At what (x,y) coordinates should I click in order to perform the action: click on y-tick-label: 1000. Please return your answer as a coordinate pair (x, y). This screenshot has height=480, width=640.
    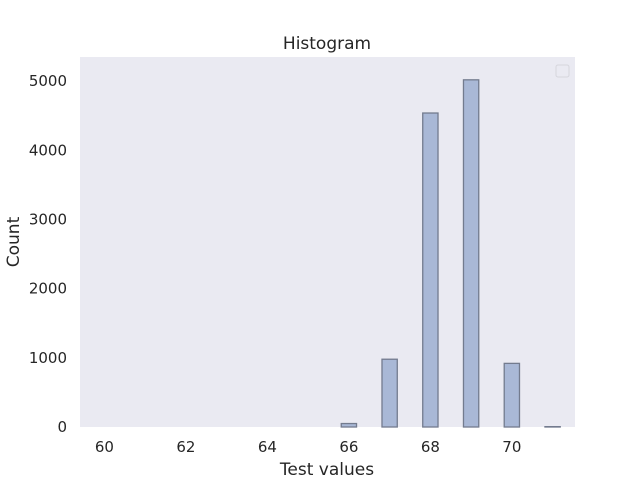
    Looking at the image, I should click on (48, 358).